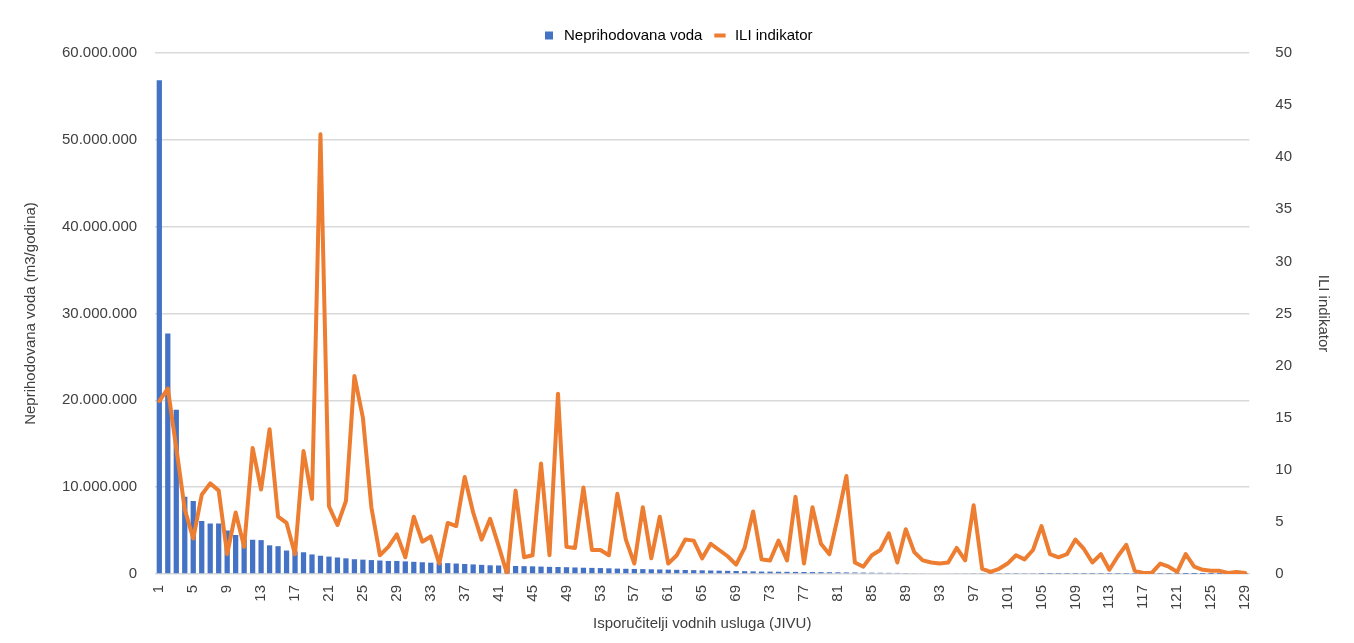 The image size is (1354, 643). What do you see at coordinates (1074, 597) in the screenshot?
I see `x-tick-label: 109` at bounding box center [1074, 597].